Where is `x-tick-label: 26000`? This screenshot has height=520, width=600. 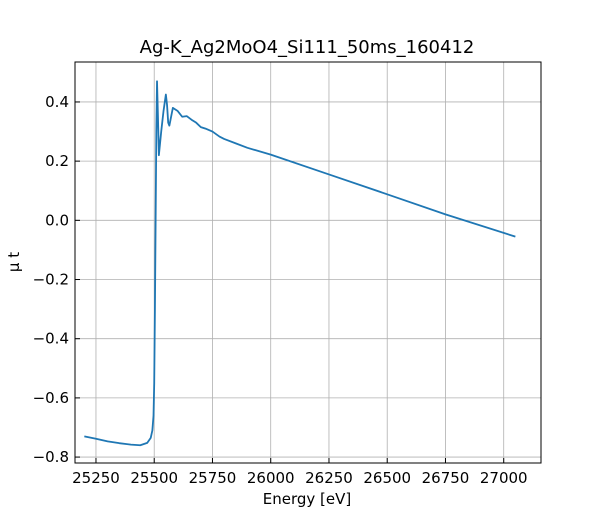 x-tick-label: 26000 is located at coordinates (271, 478).